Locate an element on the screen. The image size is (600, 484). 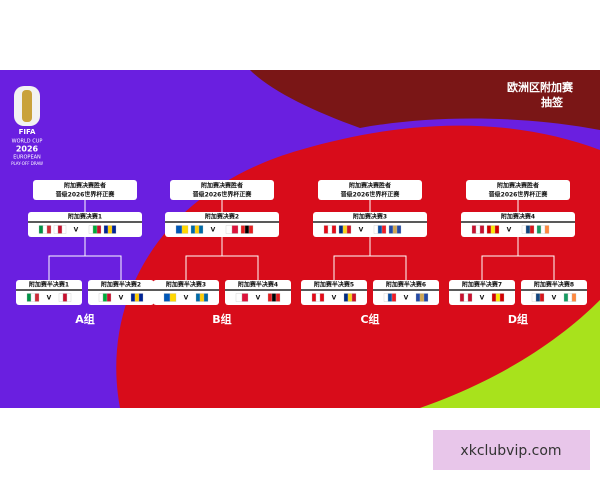
title: 欧洲区附加赛 is located at coordinates (540, 87).